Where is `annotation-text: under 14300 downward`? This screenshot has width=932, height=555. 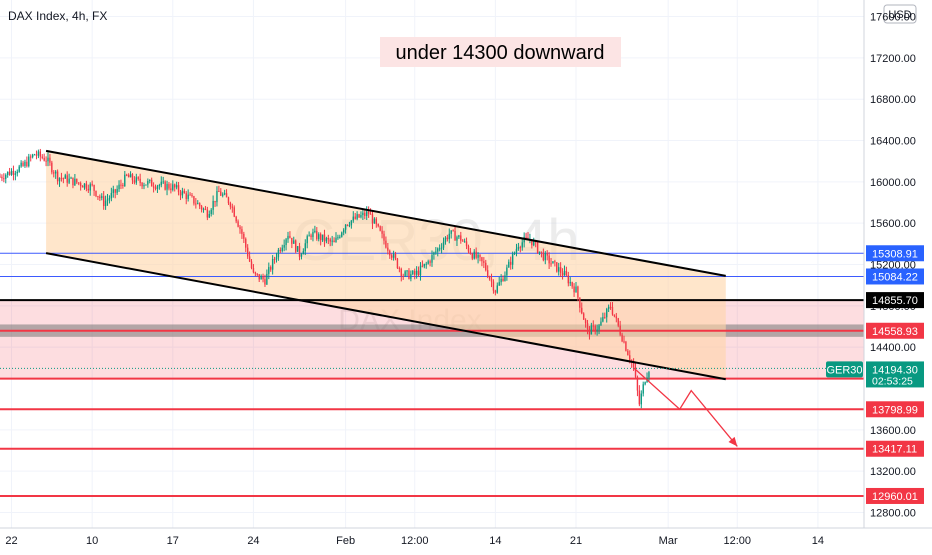
annotation-text: under 14300 downward is located at coordinates (499, 53).